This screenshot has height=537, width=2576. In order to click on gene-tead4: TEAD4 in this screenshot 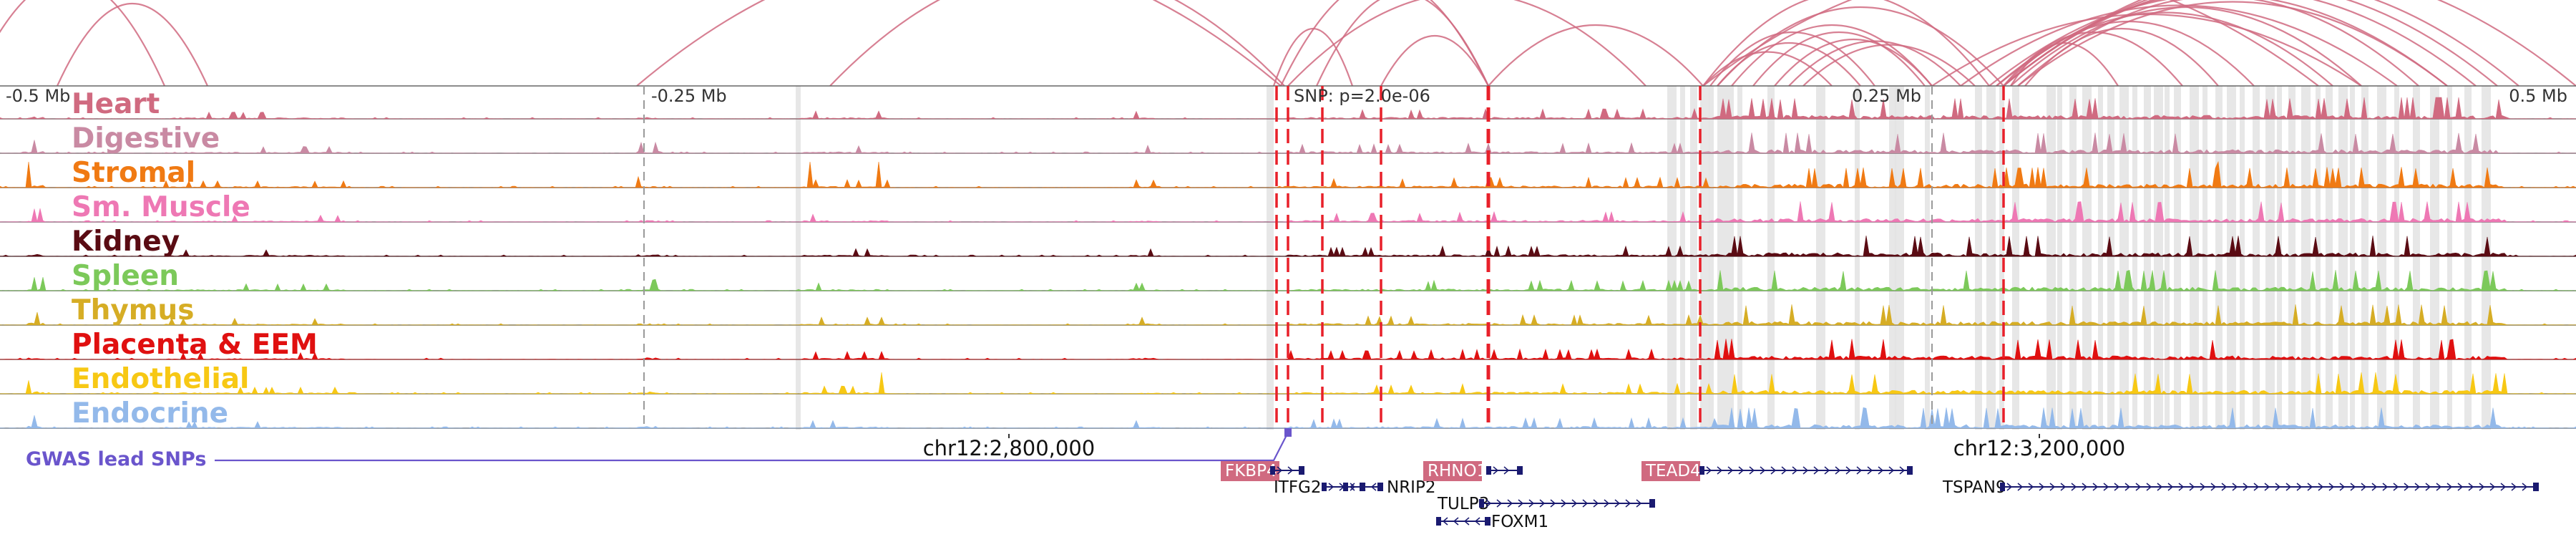, I will do `click(1777, 471)`.